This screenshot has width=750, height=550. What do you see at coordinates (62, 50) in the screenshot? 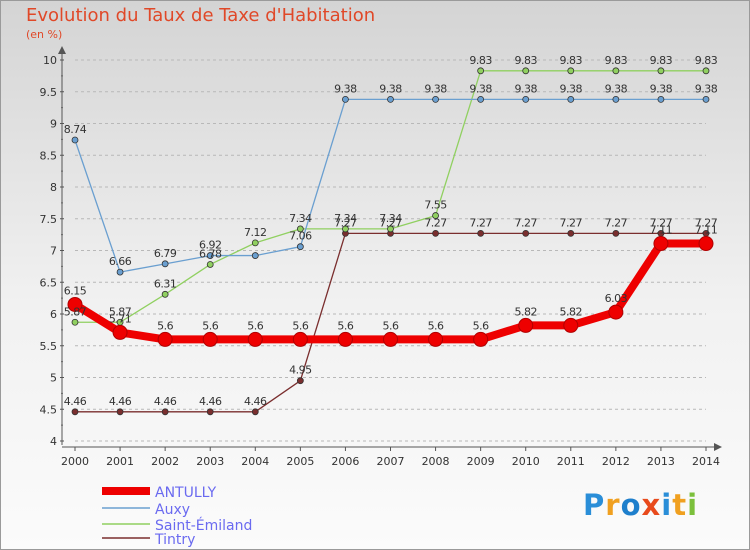
I see `y-axis-arrow` at bounding box center [62, 50].